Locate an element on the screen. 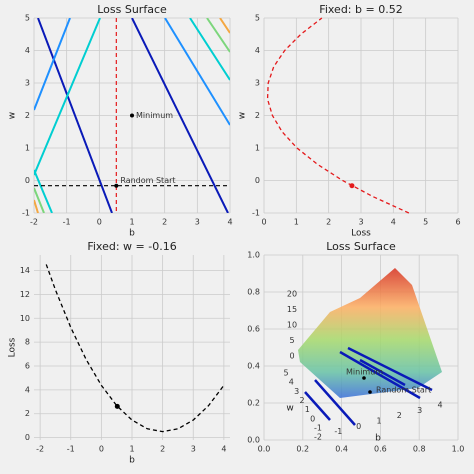  x-tick-label: 0.0 is located at coordinates (264, 449).